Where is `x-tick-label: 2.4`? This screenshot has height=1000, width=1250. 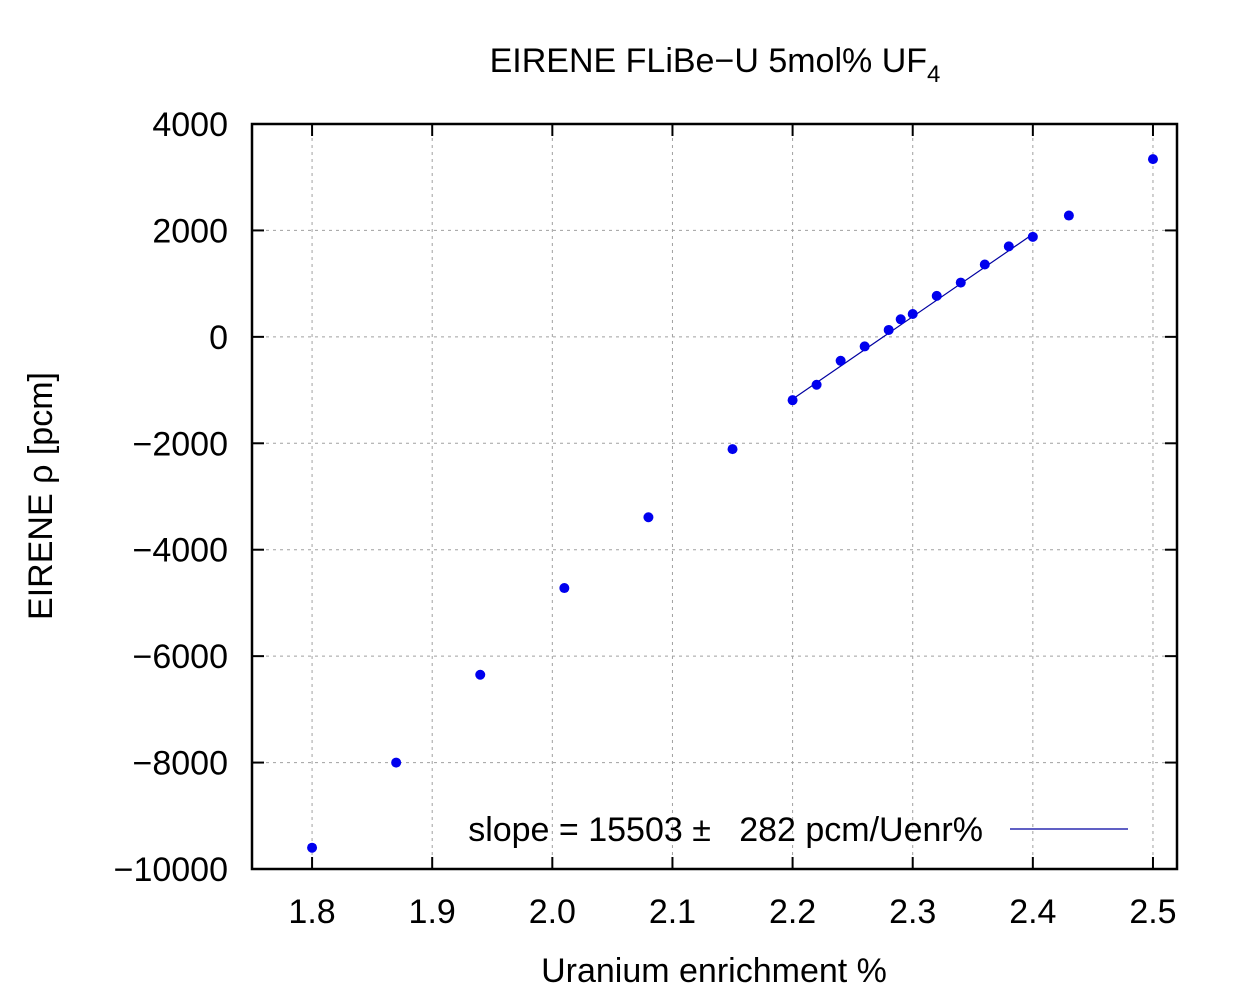 x-tick-label: 2.4 is located at coordinates (1032, 912).